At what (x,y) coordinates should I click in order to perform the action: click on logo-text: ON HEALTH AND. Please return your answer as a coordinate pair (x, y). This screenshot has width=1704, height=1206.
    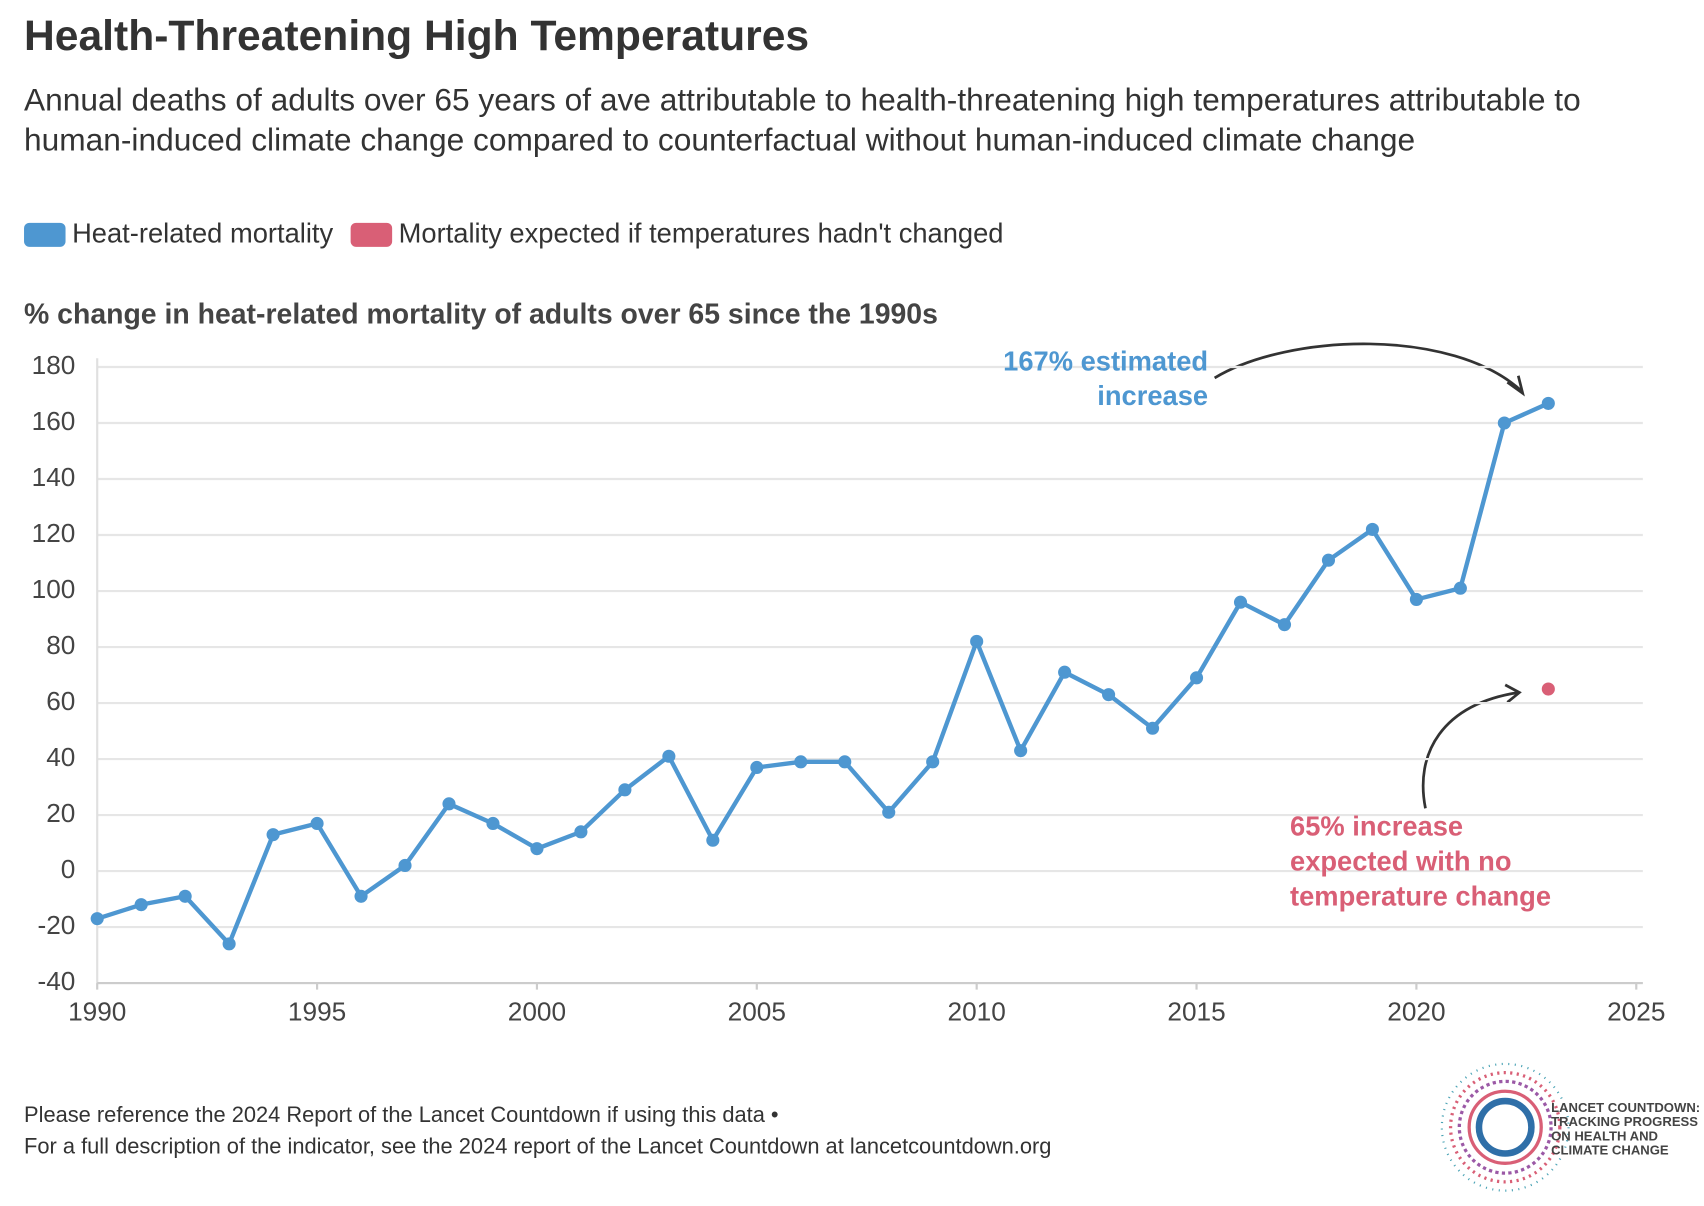
    Looking at the image, I should click on (1604, 1135).